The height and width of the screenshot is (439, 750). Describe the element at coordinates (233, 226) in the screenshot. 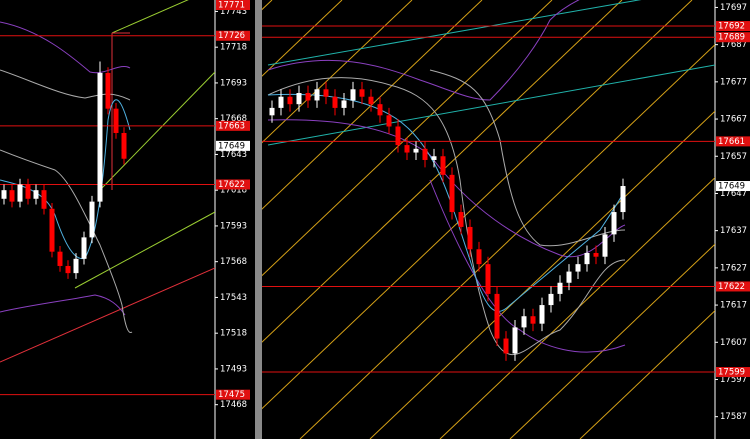

I see `y-tick-label: 17593` at that location.